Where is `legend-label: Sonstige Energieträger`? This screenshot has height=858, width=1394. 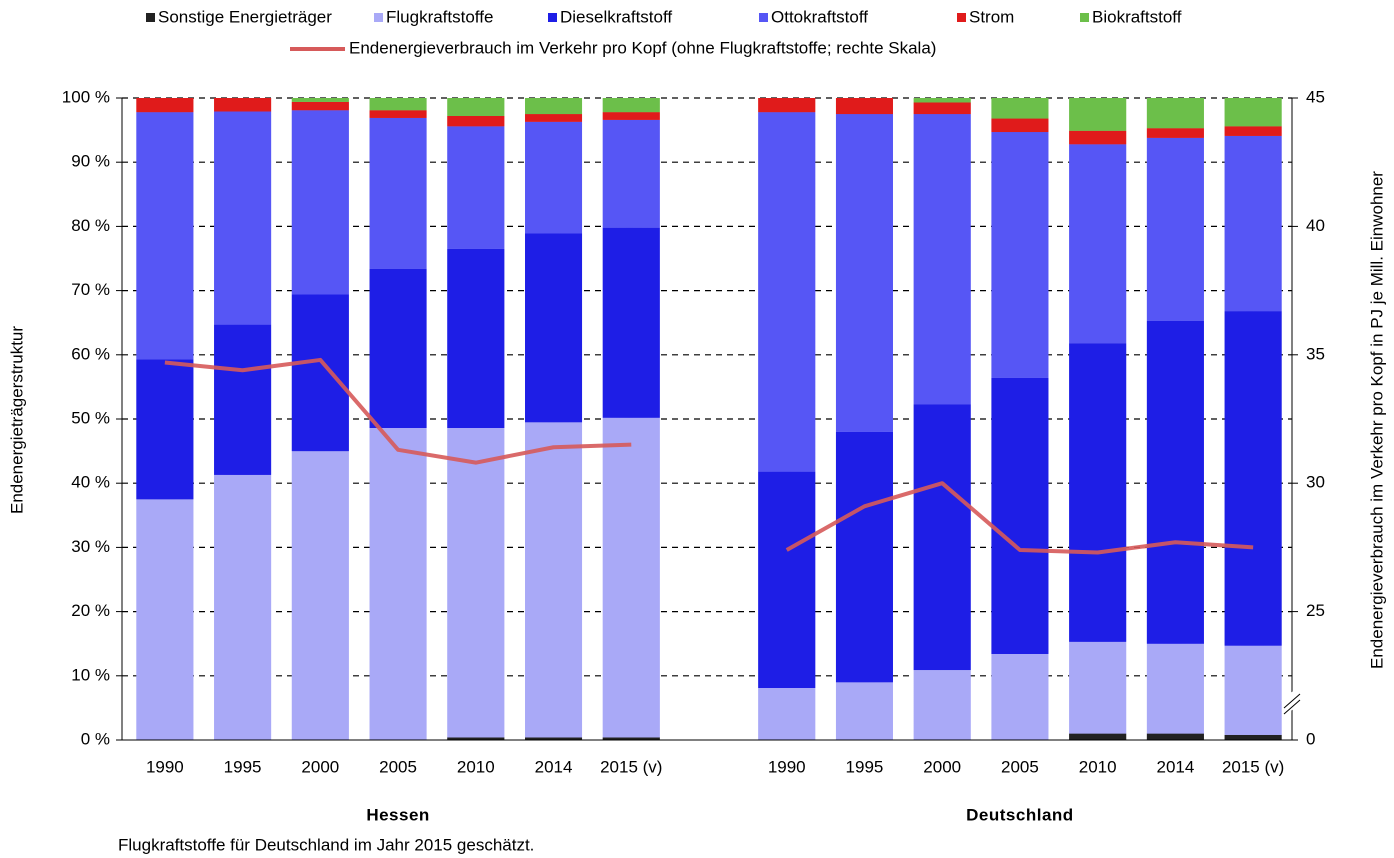
legend-label: Sonstige Energieträger is located at coordinates (245, 16).